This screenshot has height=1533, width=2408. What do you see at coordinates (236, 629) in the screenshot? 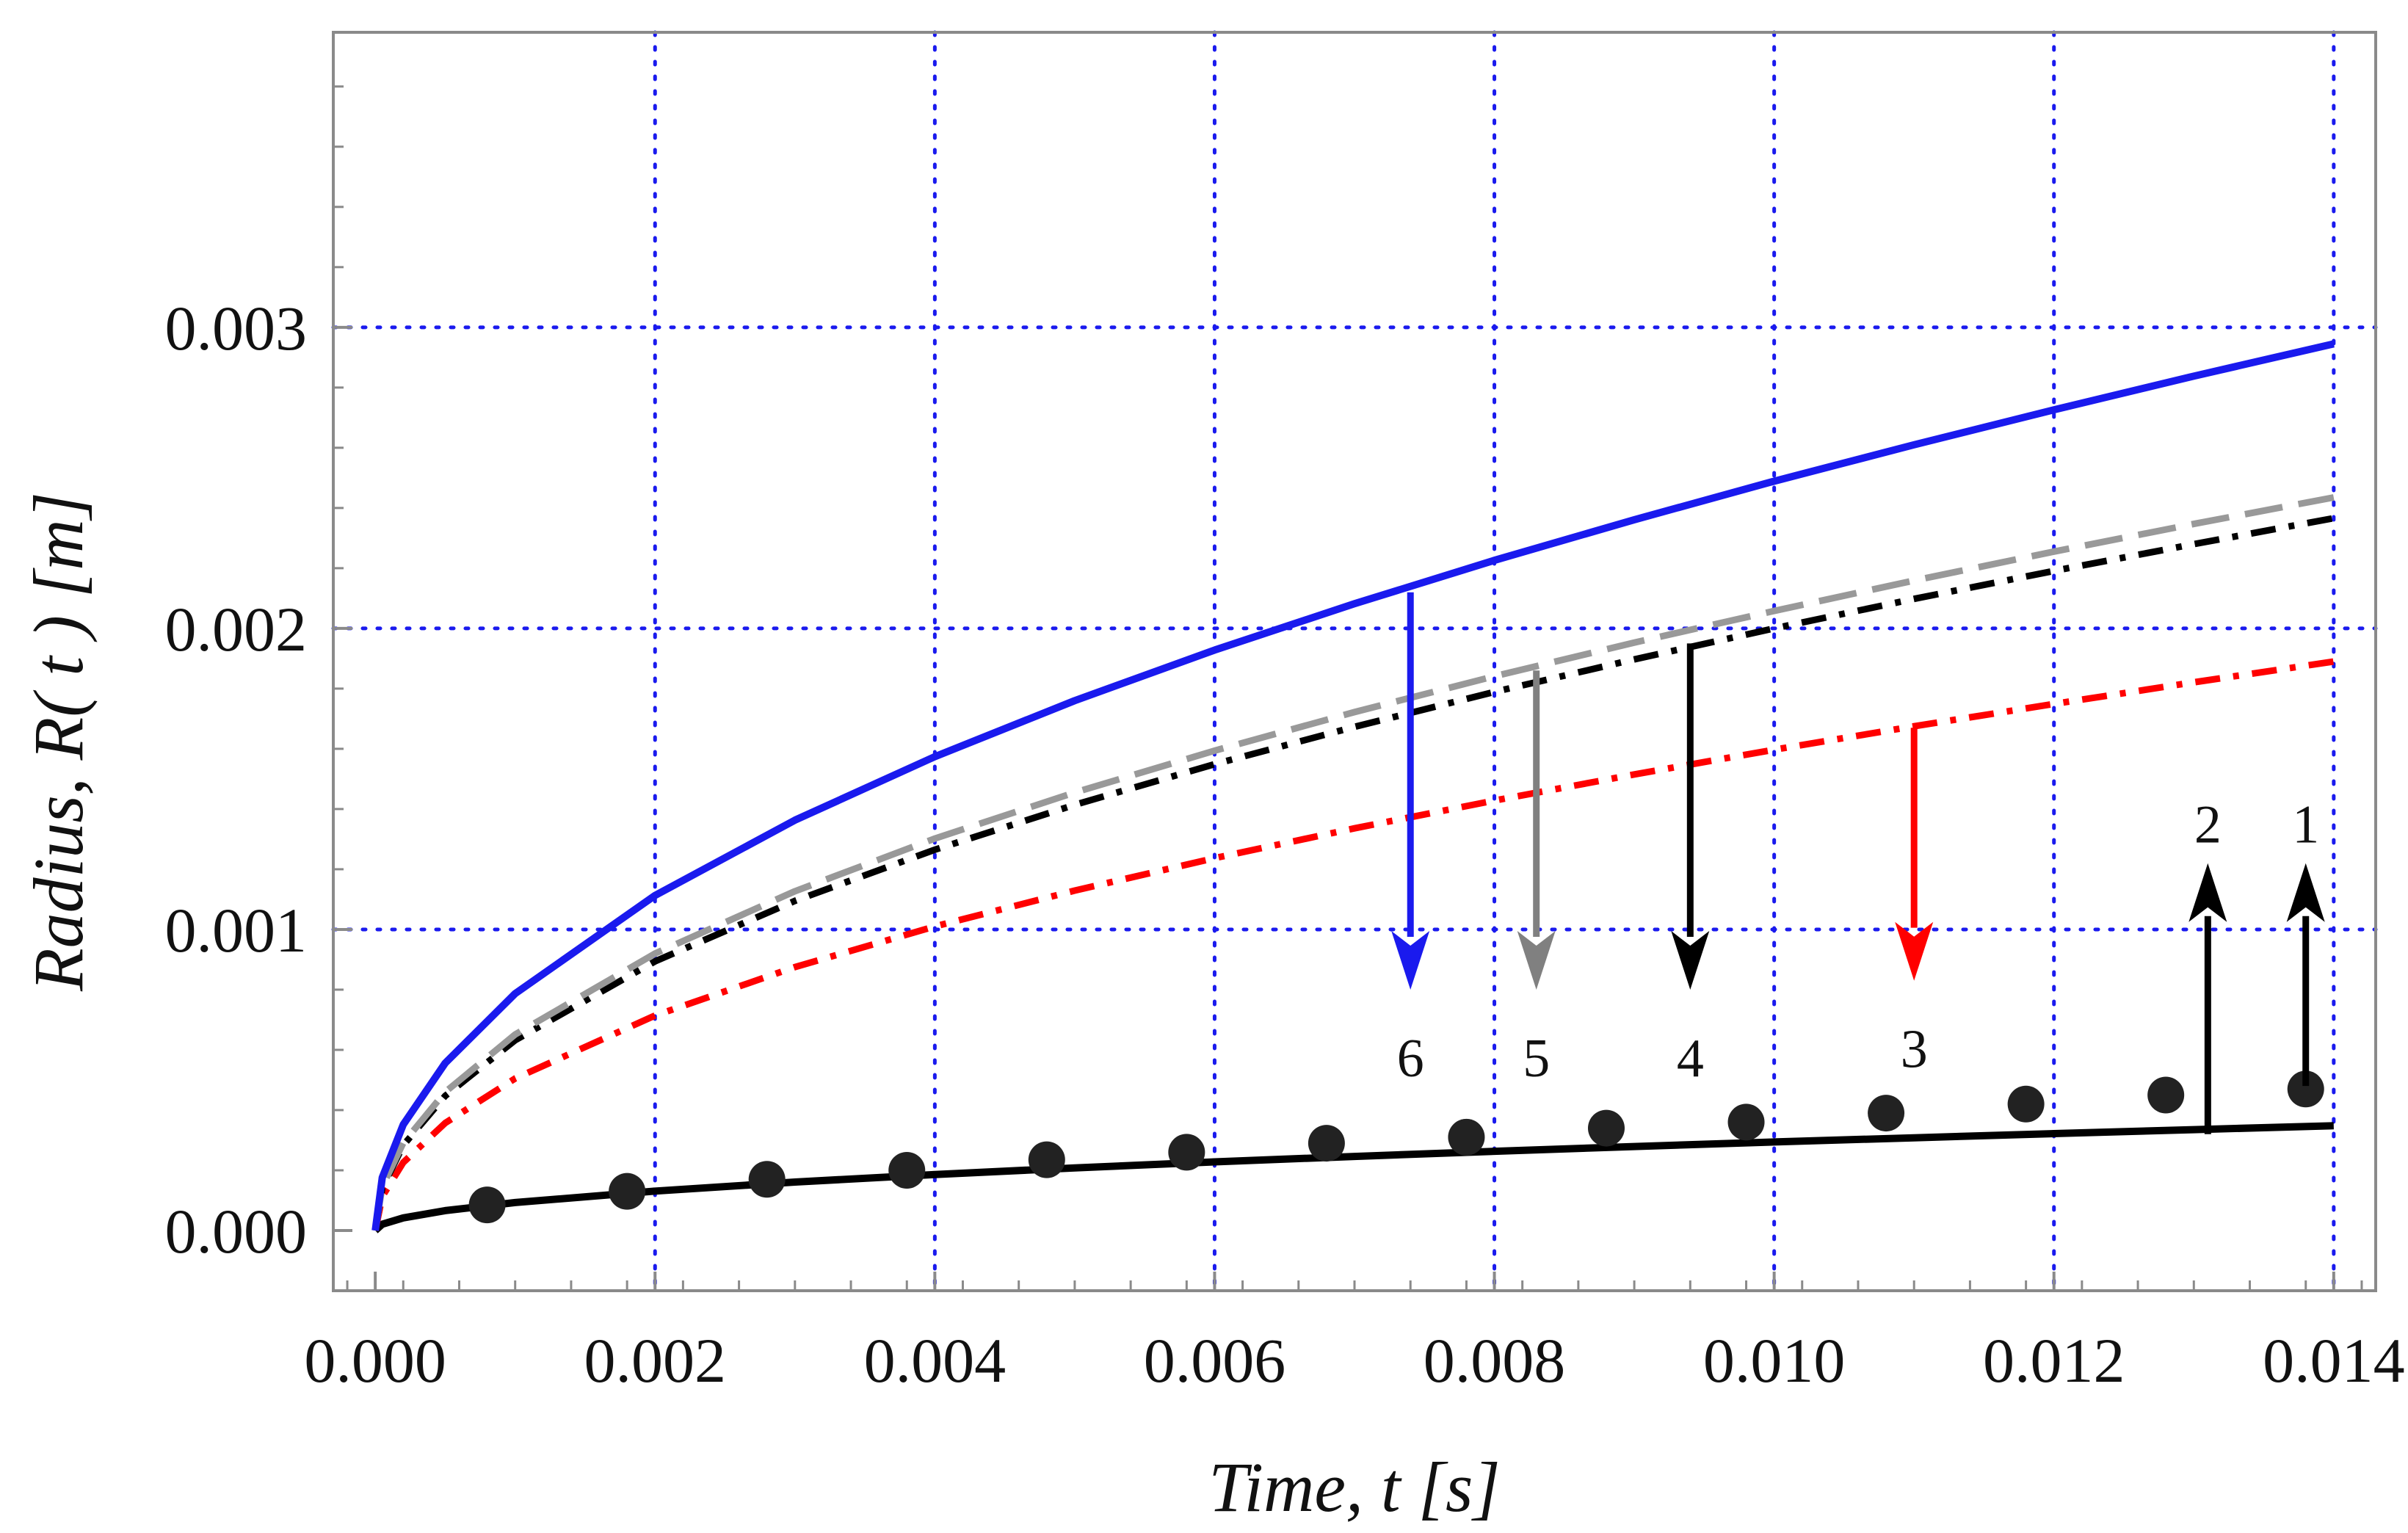
I see `y-tick-label: 0.002` at bounding box center [236, 629].